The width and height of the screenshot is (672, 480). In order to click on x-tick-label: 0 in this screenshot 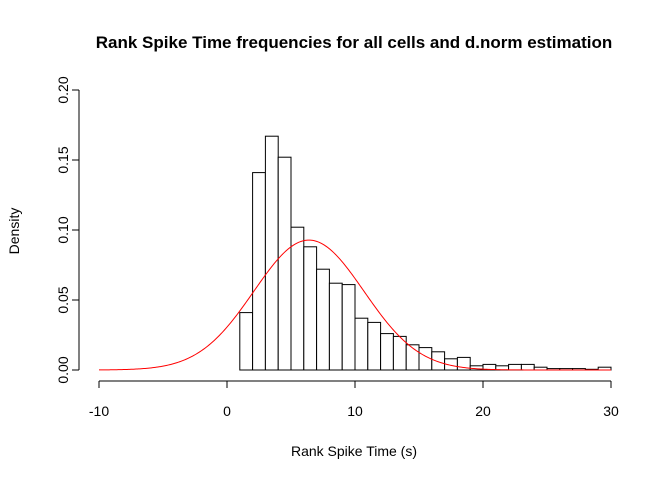, I will do `click(227, 411)`.